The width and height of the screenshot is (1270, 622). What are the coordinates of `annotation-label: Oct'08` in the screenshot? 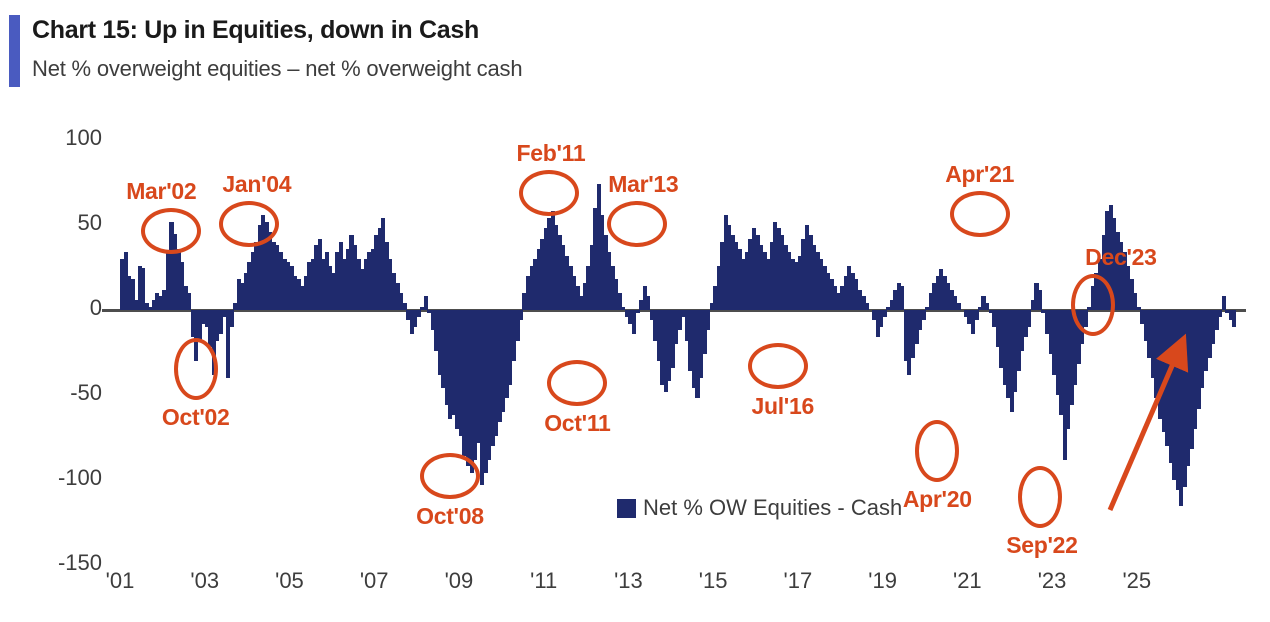 It's located at (450, 516).